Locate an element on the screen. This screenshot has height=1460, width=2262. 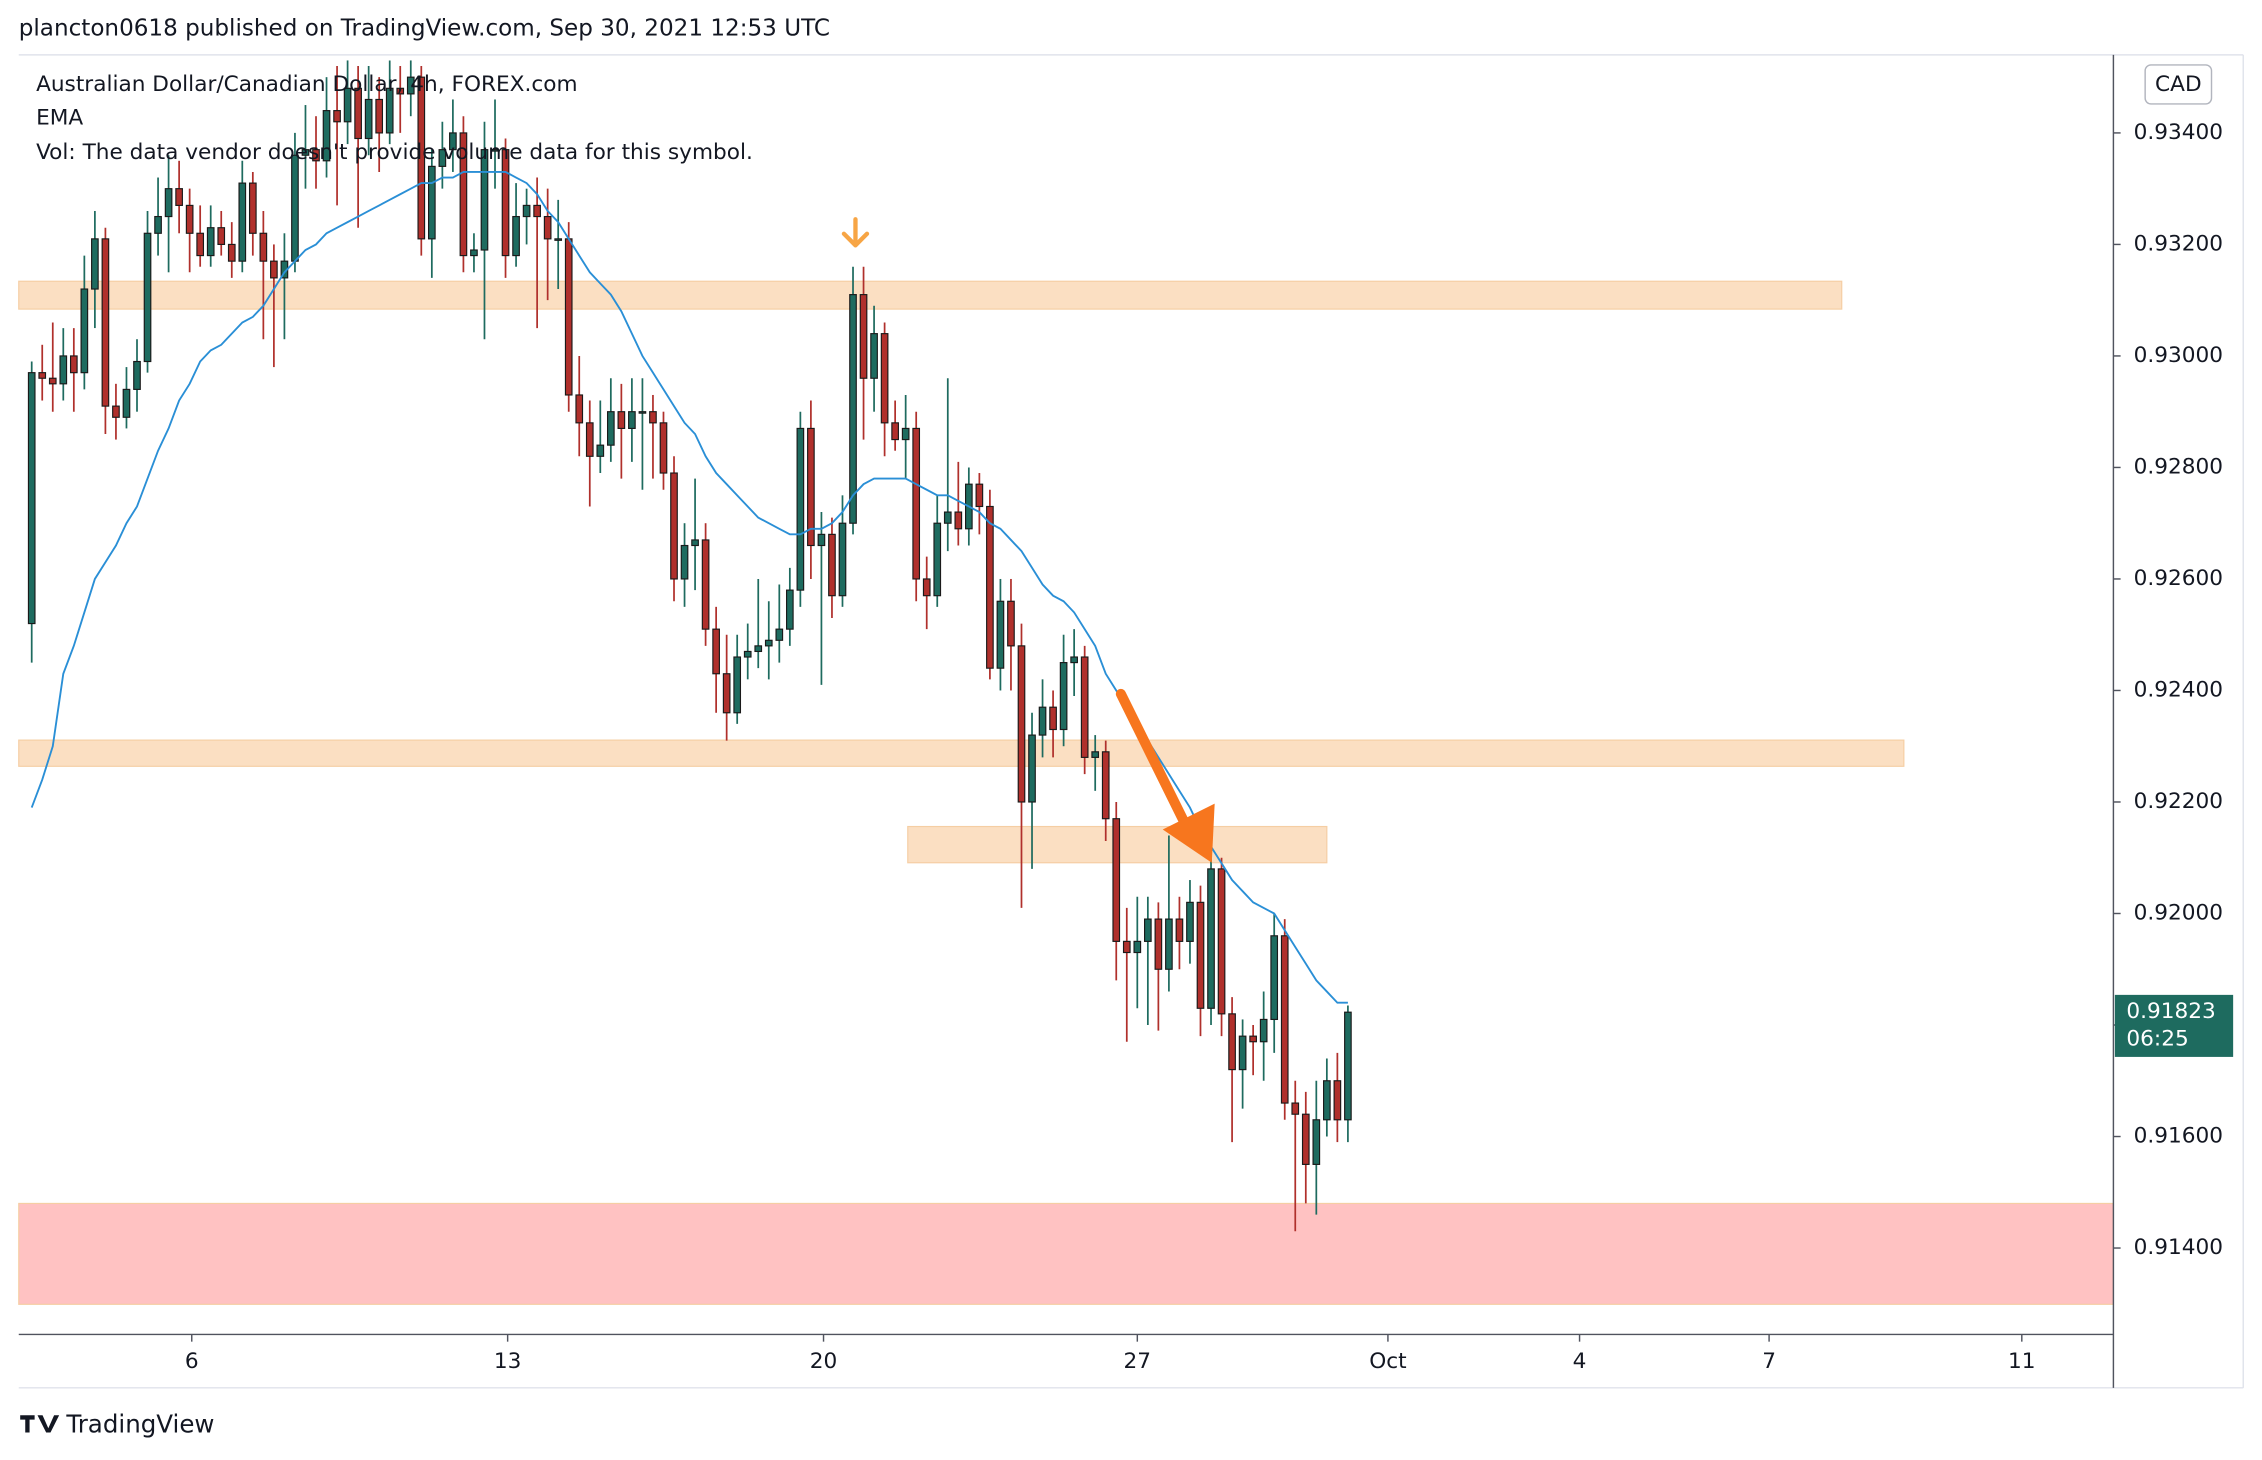
brand-text: TradingView is located at coordinates (139, 1423).